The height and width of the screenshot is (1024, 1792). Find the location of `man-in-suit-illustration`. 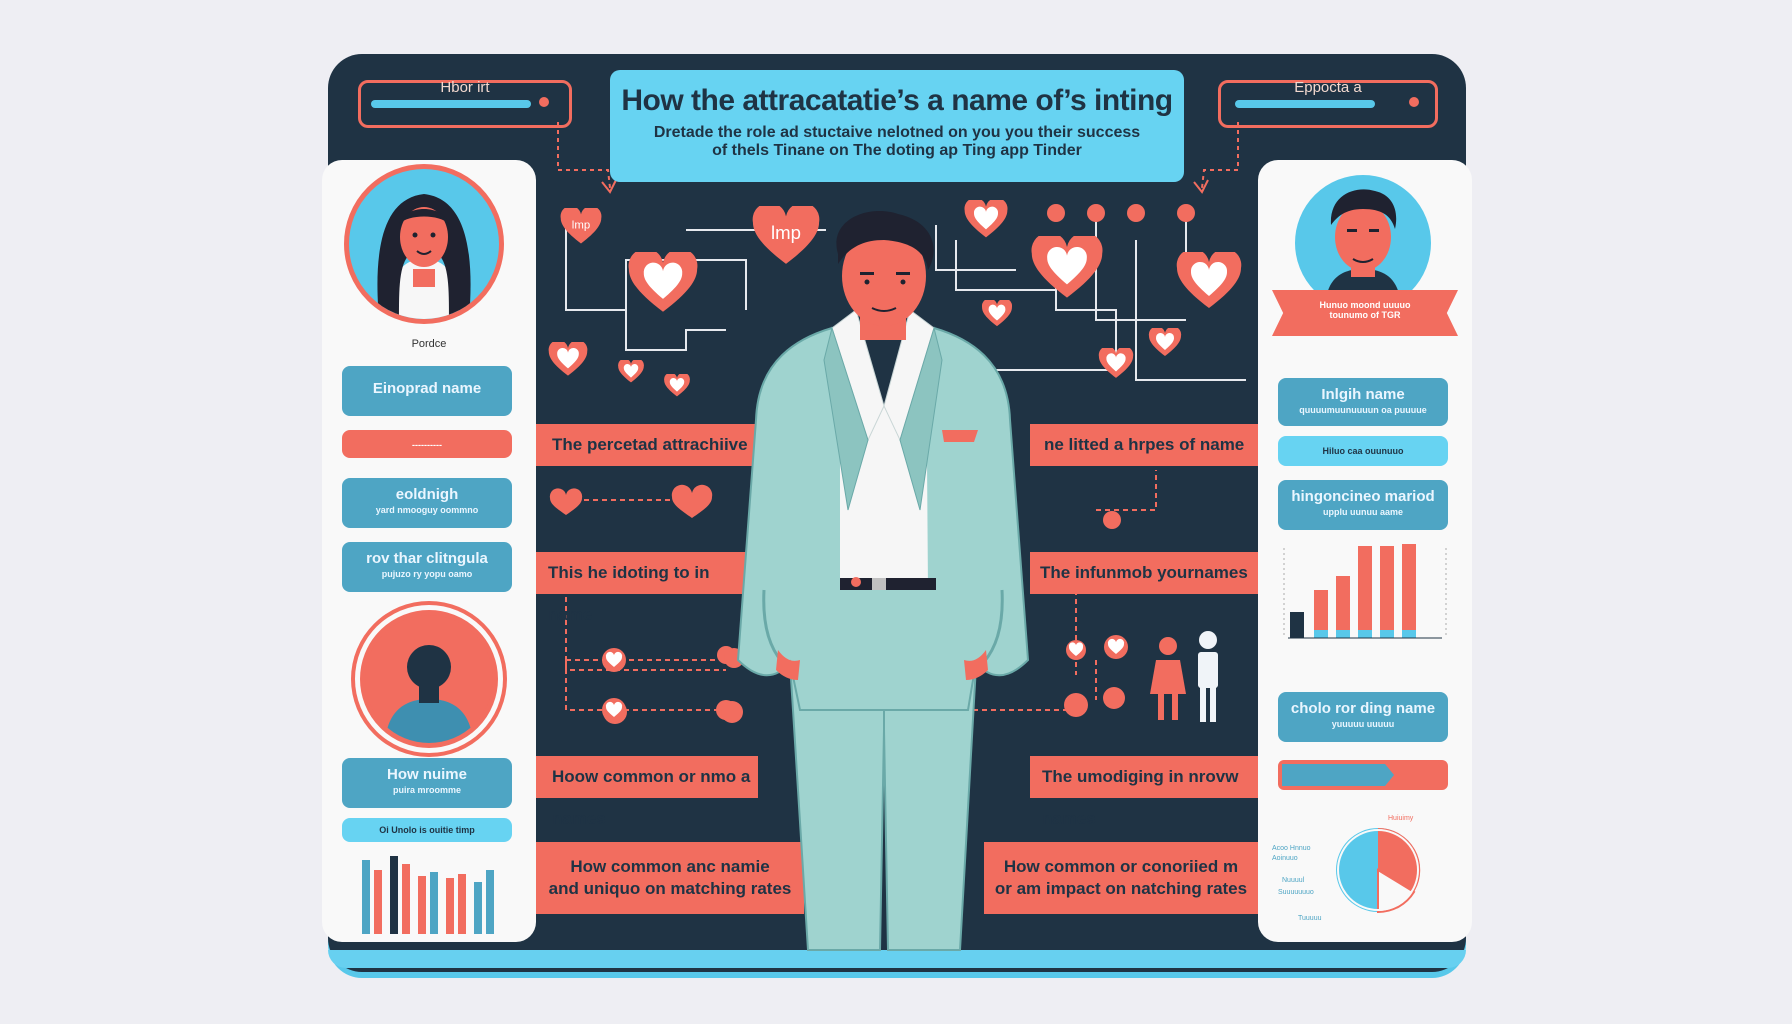

man-in-suit-illustration is located at coordinates (883, 581).